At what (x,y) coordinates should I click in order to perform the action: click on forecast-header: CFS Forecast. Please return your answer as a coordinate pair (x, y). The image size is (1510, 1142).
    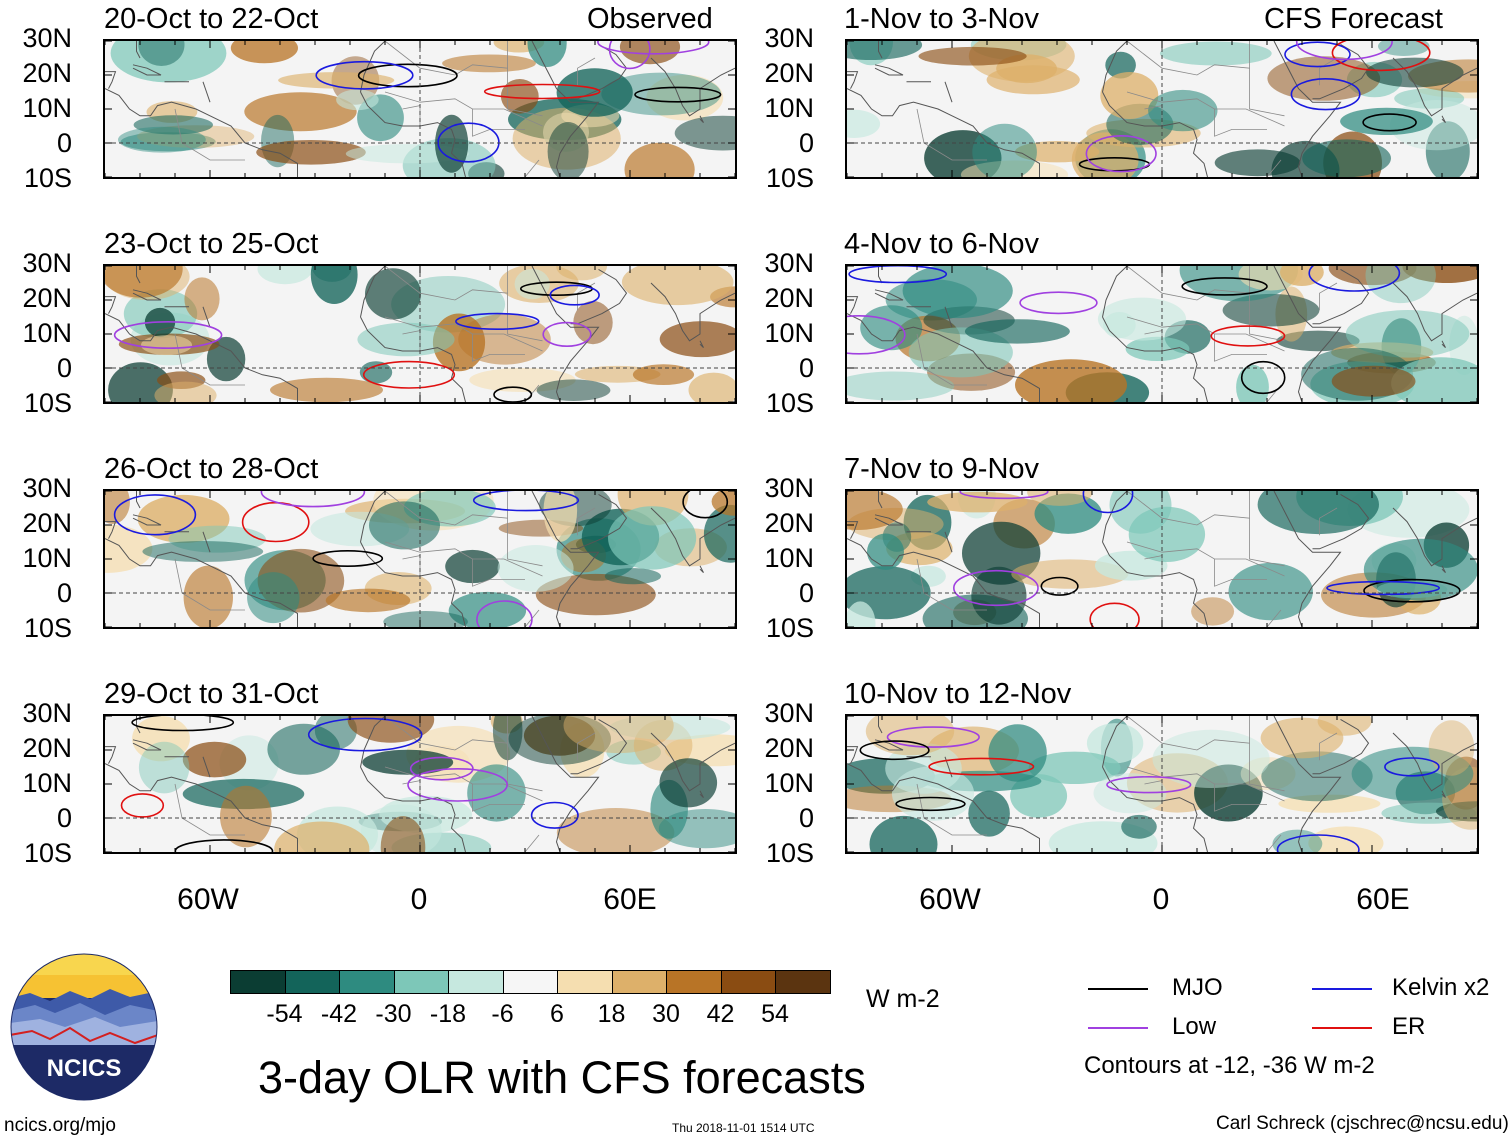
    Looking at the image, I should click on (1353, 19).